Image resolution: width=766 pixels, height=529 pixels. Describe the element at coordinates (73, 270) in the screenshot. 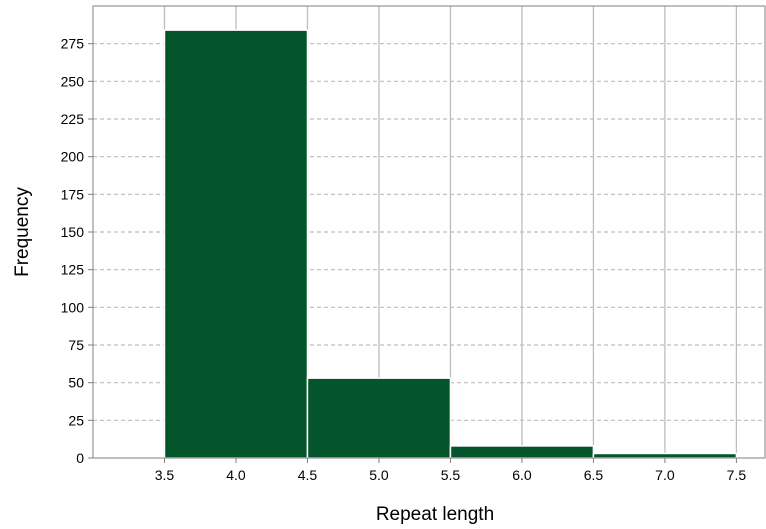

I see `y-tick-label: 125` at that location.